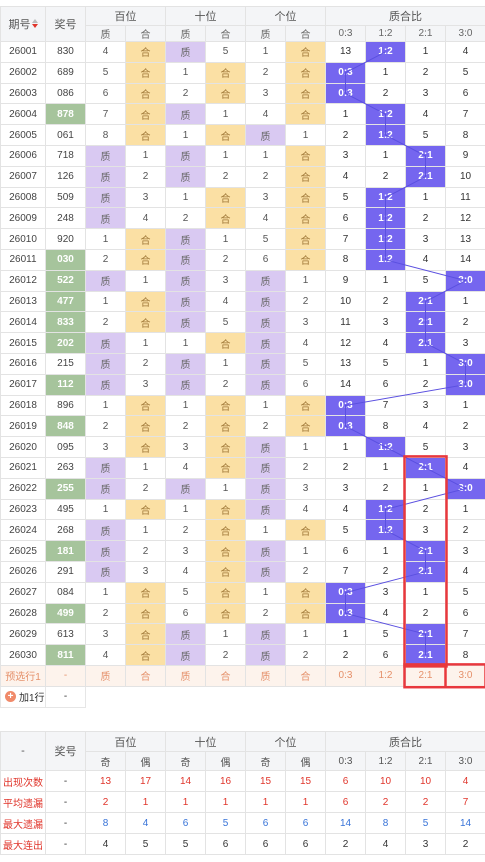  Describe the element at coordinates (23, 571) in the screenshot. I see `period-cell: 26026` at that location.